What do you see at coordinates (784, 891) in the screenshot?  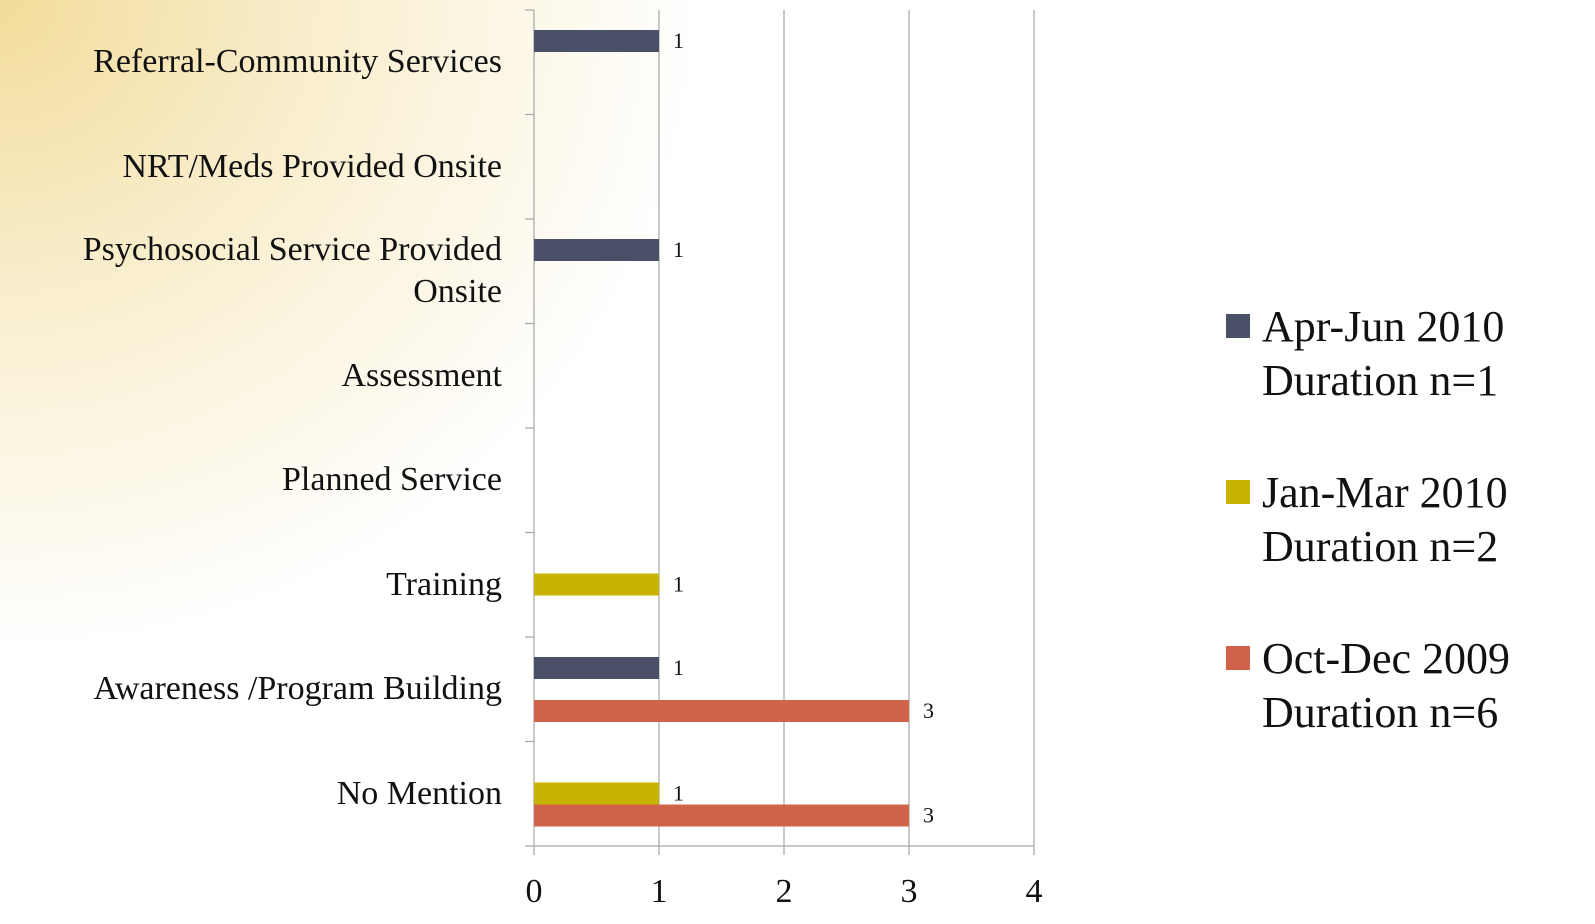 I see `x-tick-label: 2` at bounding box center [784, 891].